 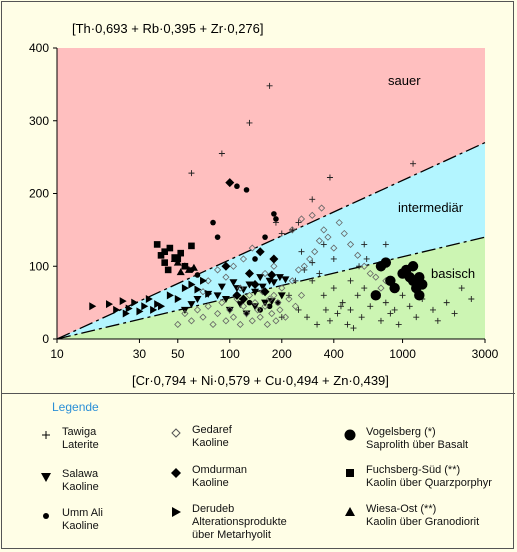 I want to click on legend-label: Umm Ali, so click(x=82, y=513).